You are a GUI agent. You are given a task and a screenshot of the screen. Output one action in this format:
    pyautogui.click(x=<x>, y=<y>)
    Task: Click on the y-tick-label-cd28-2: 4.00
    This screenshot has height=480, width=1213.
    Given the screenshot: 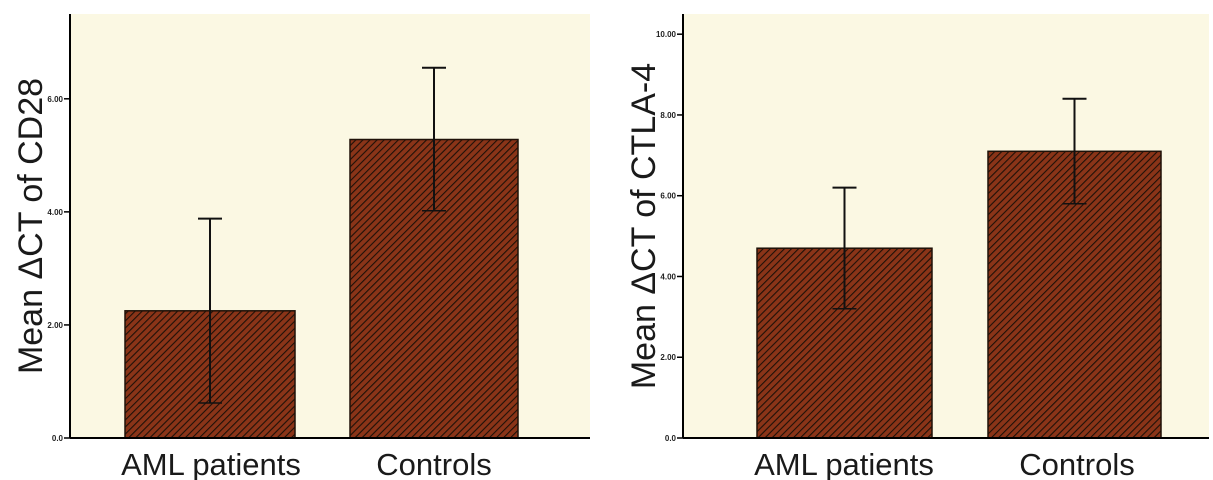 What is the action you would take?
    pyautogui.click(x=55, y=212)
    